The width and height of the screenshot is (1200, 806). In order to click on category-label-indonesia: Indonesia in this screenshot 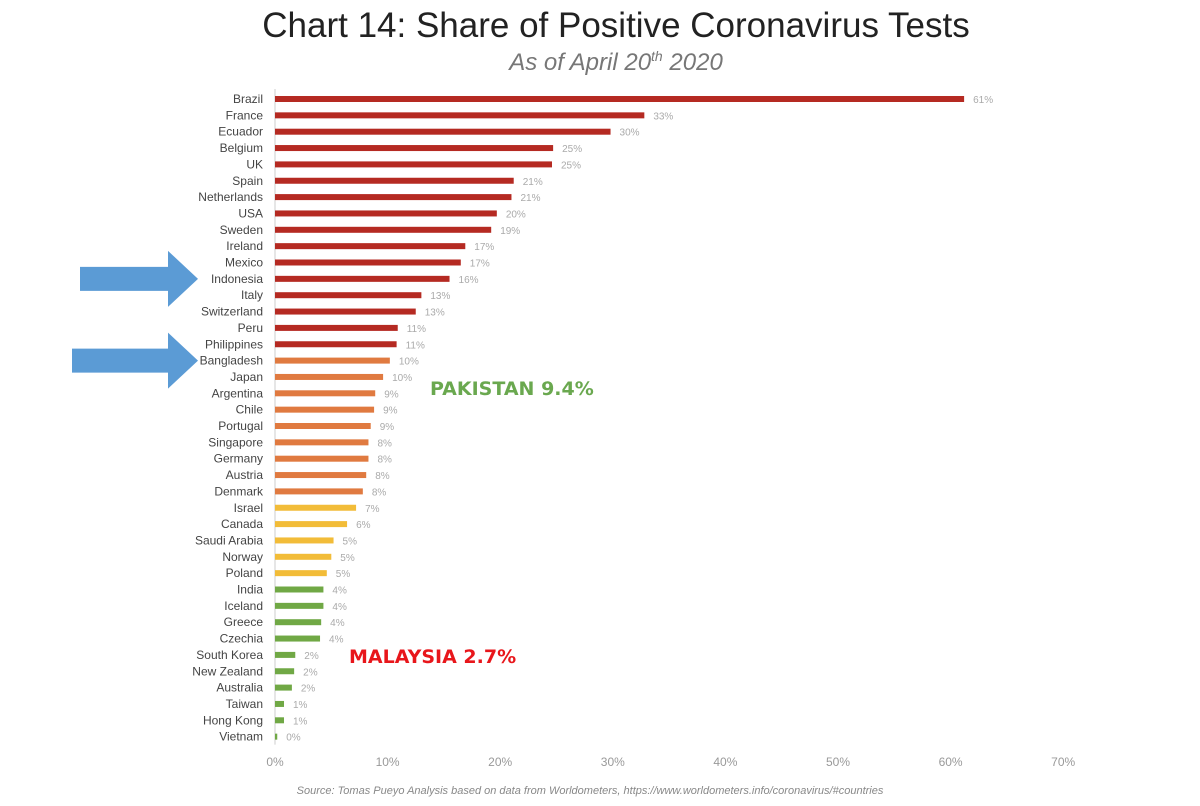, I will do `click(237, 279)`.